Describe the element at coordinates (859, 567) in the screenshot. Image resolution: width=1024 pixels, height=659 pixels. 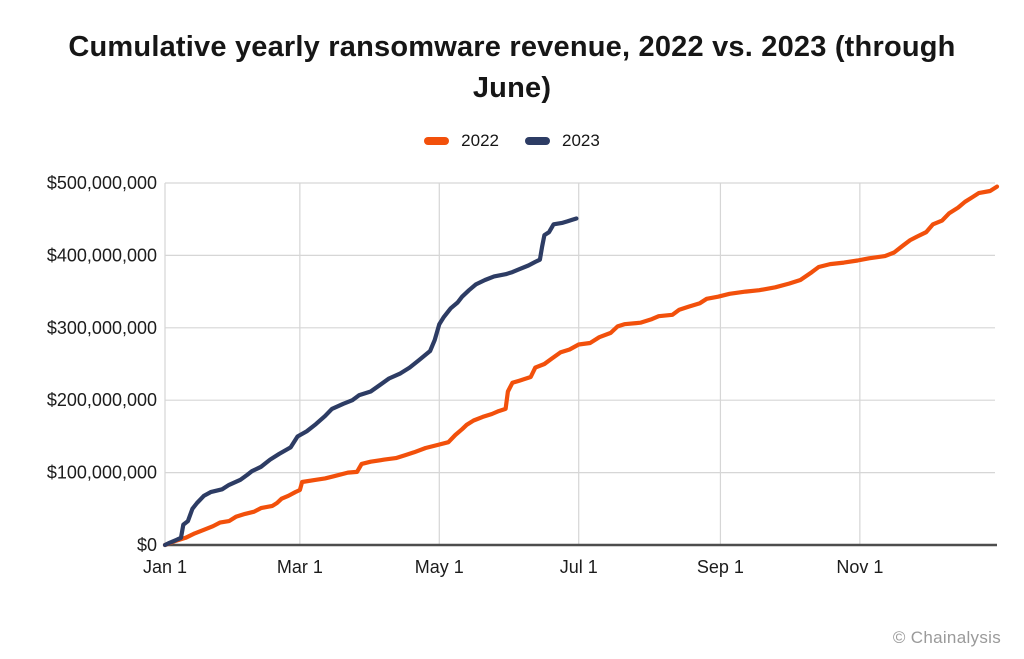
I see `x-tick-label: Nov 1` at that location.